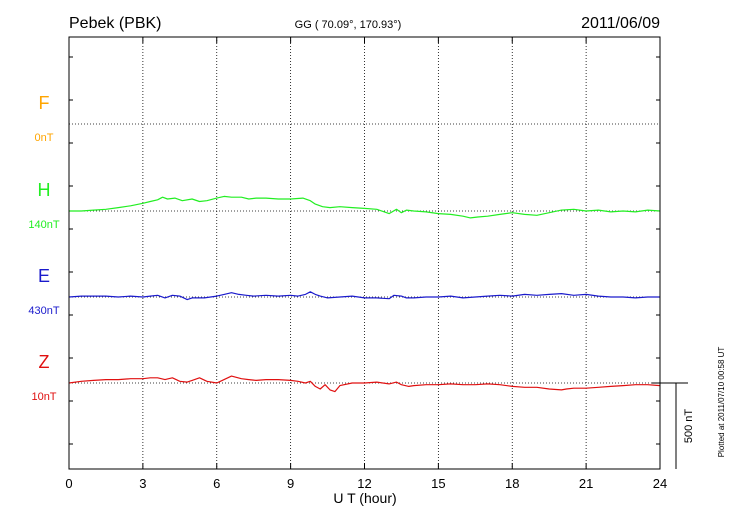 This screenshot has height=520, width=730. What do you see at coordinates (721, 402) in the screenshot?
I see `plotted-timestamp: Plotted at 2011/07/10 00:58 UT` at bounding box center [721, 402].